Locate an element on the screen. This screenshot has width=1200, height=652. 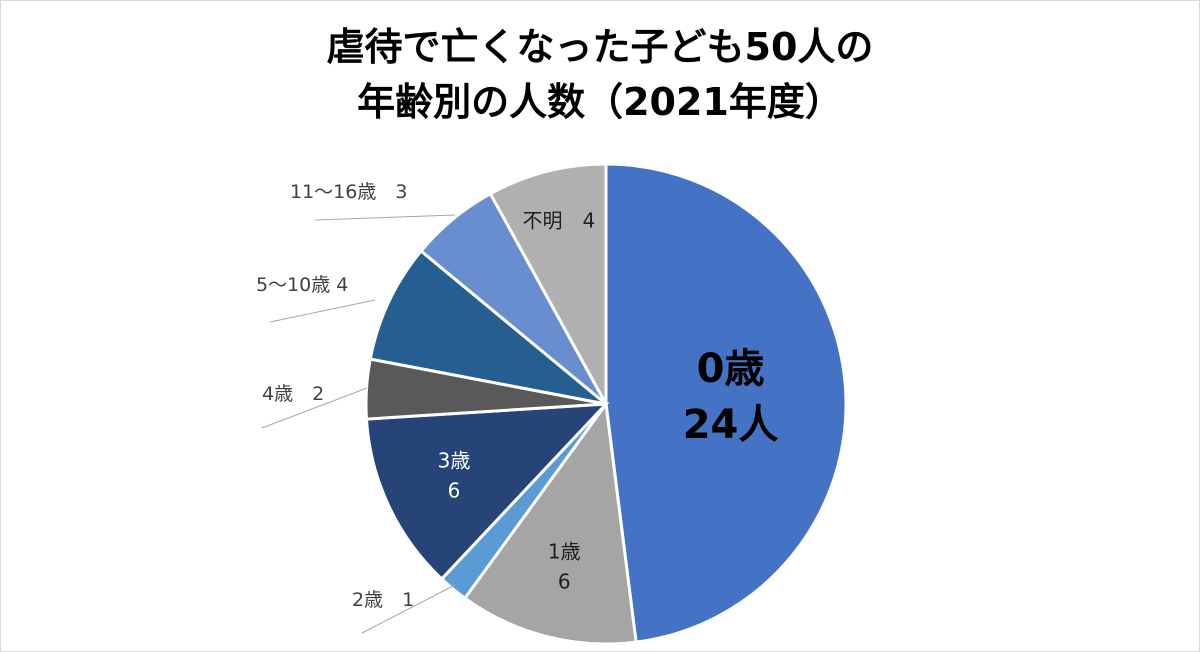
slice-label-4-line-2: 6 is located at coordinates (454, 491).